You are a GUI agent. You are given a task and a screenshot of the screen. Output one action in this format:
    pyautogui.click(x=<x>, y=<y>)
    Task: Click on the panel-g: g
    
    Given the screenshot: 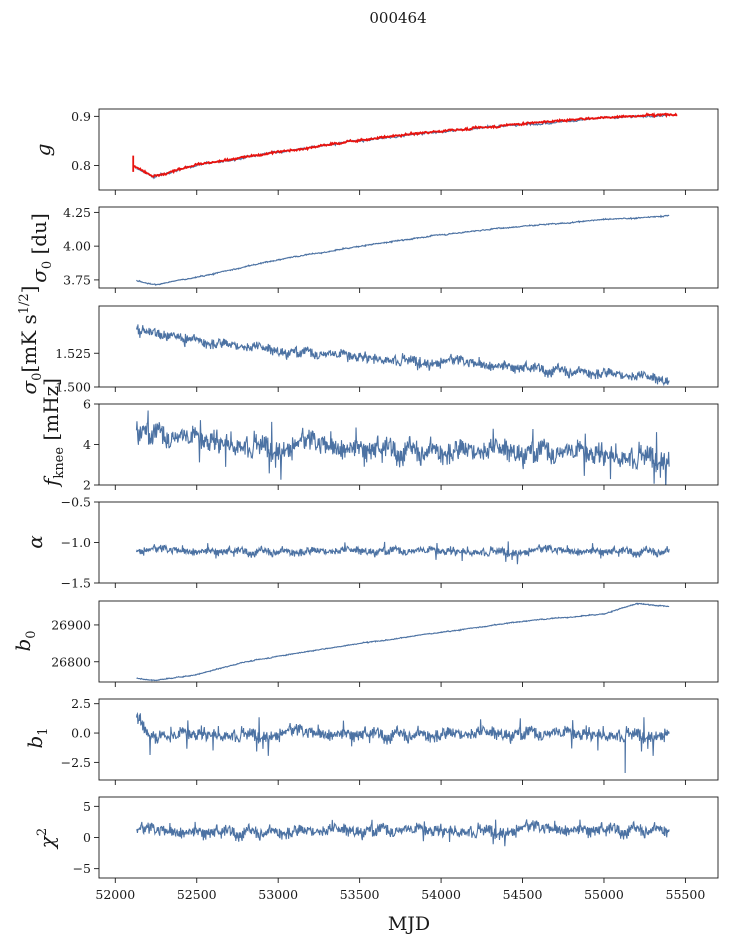 What is the action you would take?
    pyautogui.click(x=43, y=150)
    